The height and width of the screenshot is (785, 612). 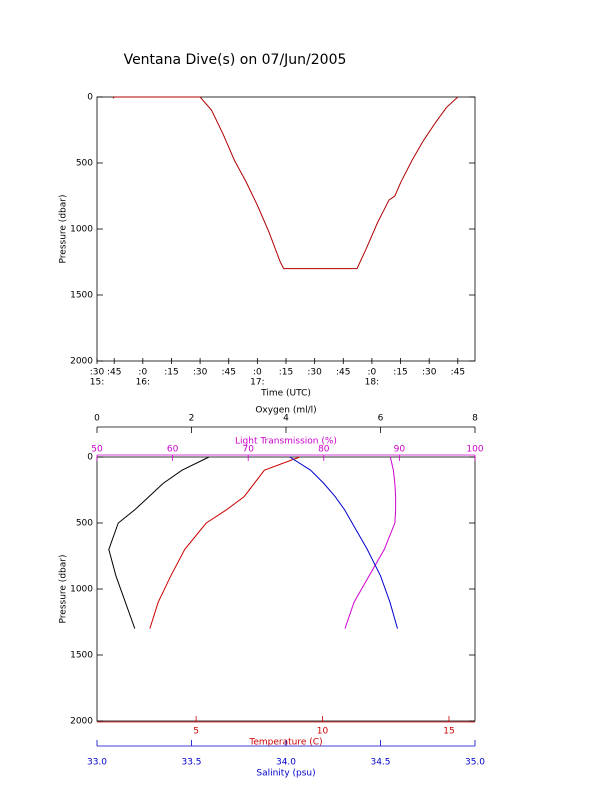 I want to click on x-tick-label: 2, so click(x=192, y=419).